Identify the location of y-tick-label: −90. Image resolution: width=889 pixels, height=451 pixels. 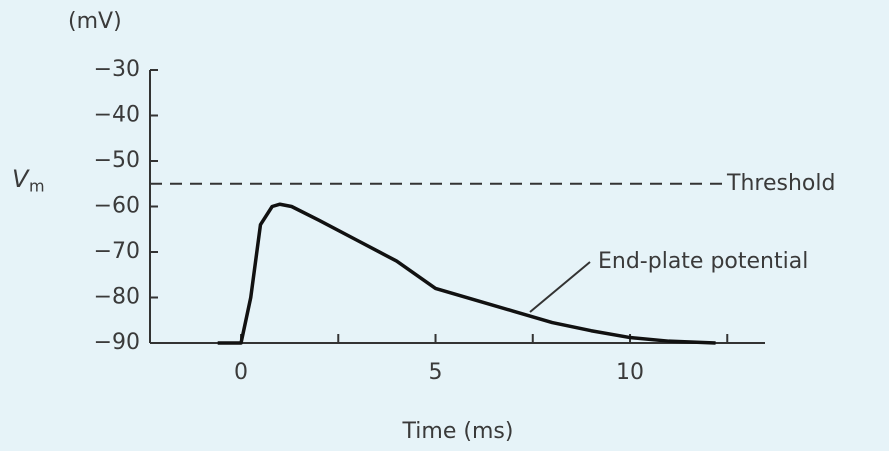
(117, 342).